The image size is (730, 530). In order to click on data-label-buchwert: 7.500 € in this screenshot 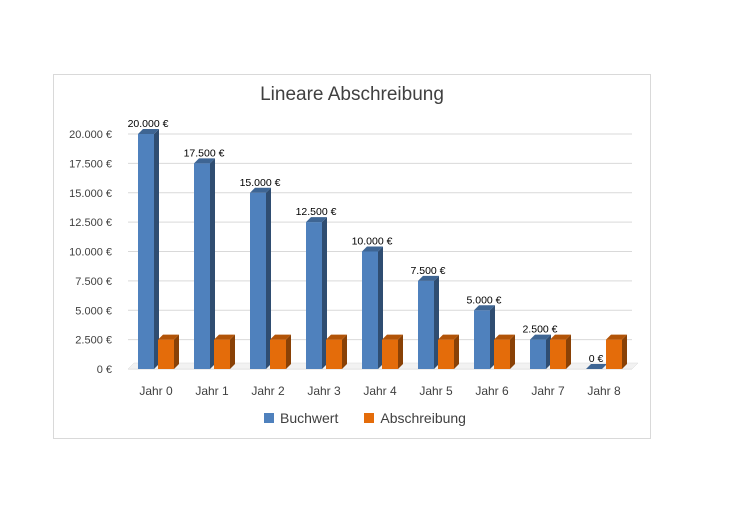, I will do `click(427, 271)`.